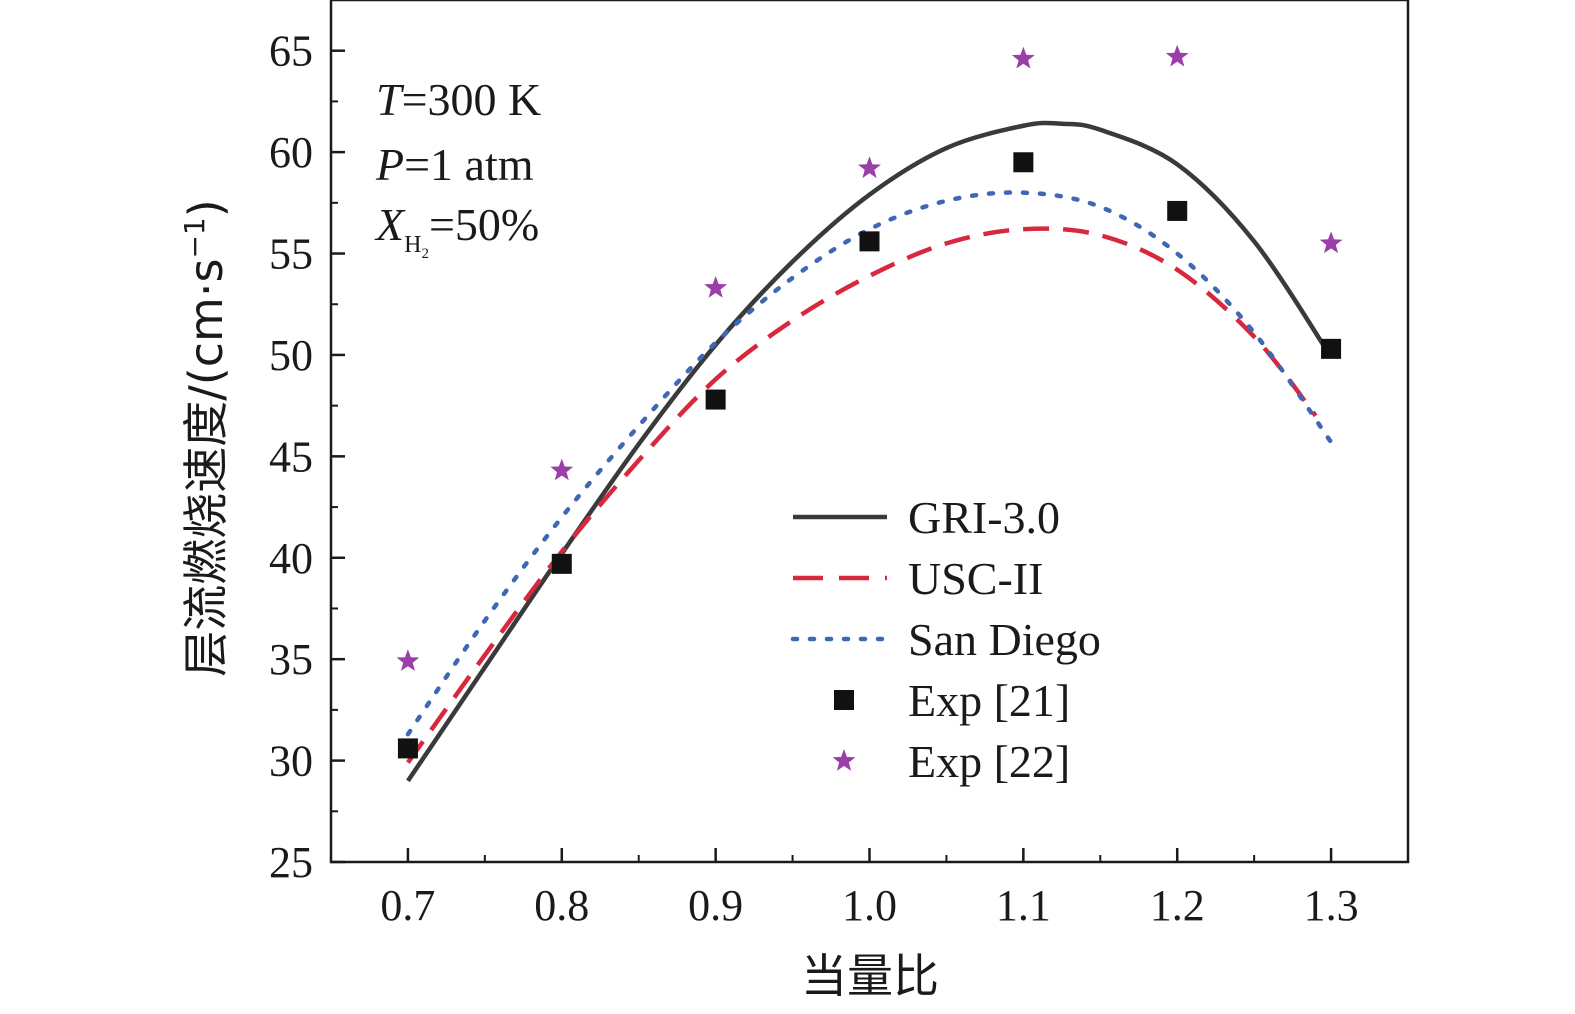 This screenshot has height=1014, width=1575. I want to click on y-tick-label: 60, so click(291, 152).